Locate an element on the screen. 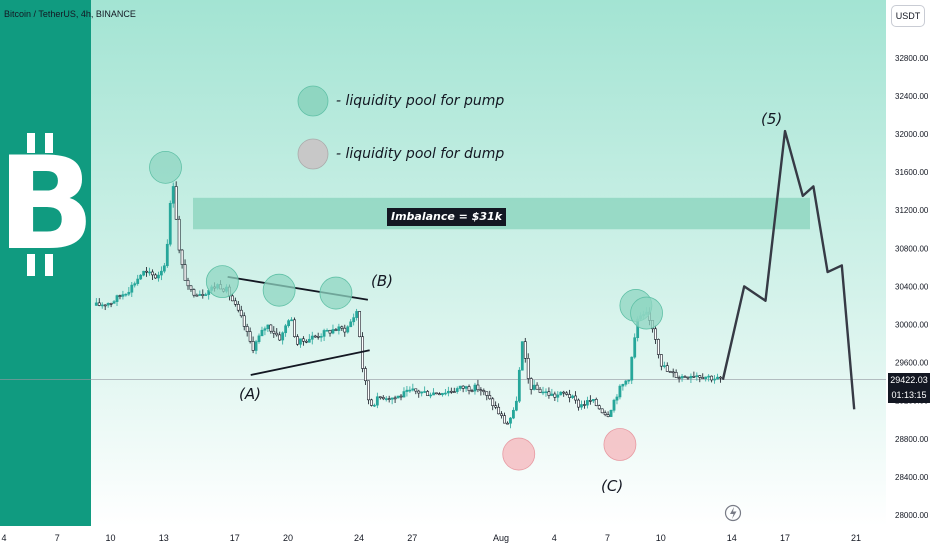  wave-label-b: (B) is located at coordinates (382, 281).